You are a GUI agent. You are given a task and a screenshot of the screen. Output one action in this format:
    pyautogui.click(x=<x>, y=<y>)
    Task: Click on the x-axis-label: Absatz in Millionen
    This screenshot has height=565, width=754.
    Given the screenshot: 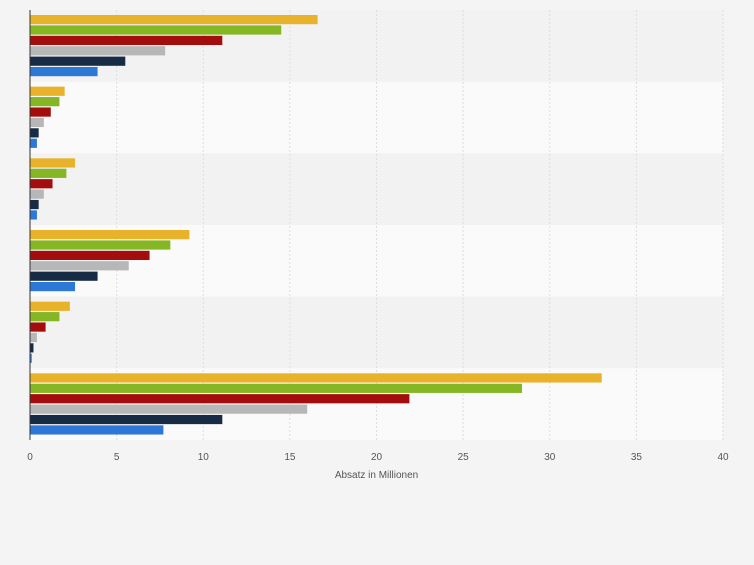 What is the action you would take?
    pyautogui.click(x=376, y=475)
    